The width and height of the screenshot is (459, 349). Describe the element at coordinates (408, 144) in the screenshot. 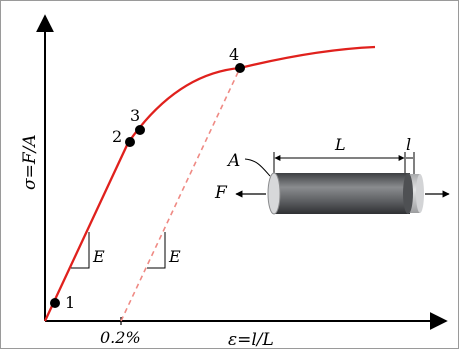

I see `elongation-label: l` at that location.